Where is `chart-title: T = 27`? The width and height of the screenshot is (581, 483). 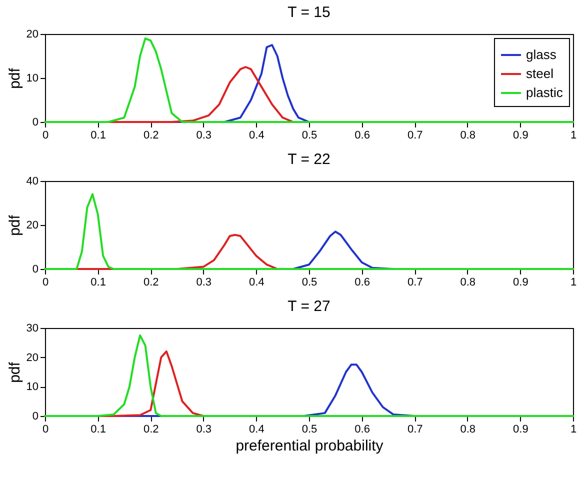
chart-title: T = 27 is located at coordinates (309, 306).